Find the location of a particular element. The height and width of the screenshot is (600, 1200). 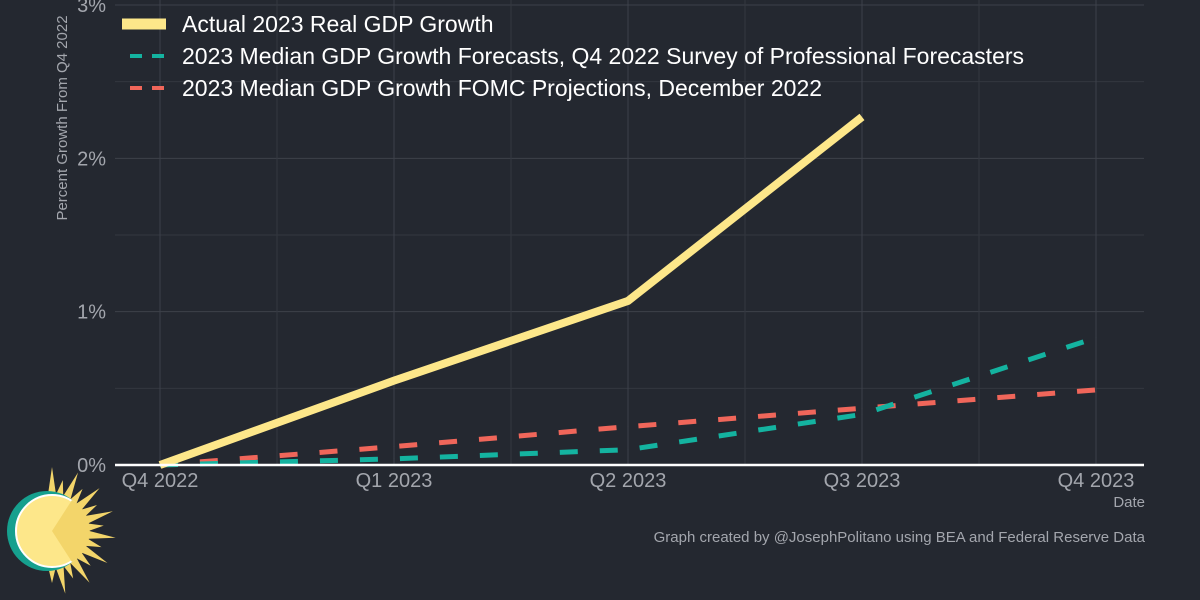

x-tick-label: Q4 2022 is located at coordinates (160, 481).